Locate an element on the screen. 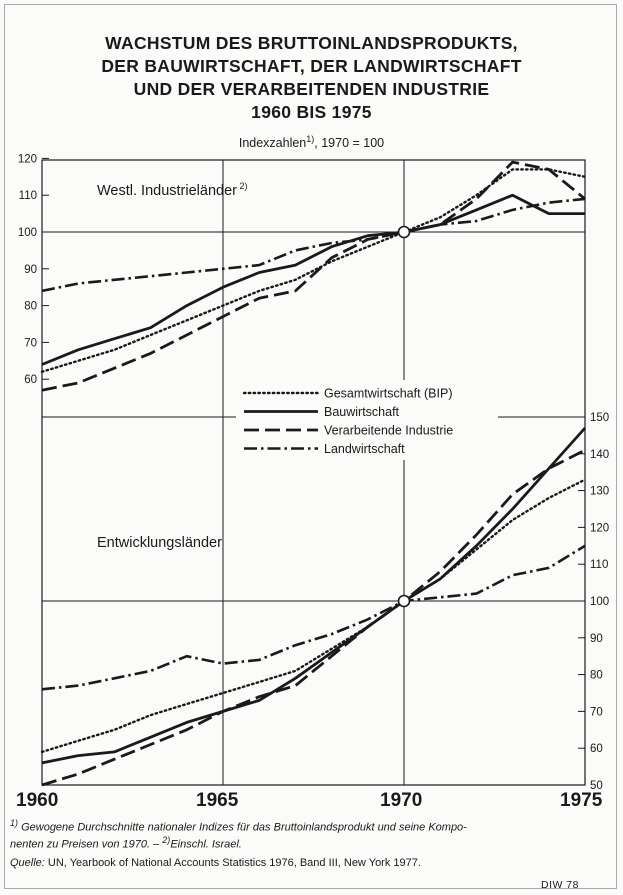  x-tick-1975: 1975 is located at coordinates (581, 800).